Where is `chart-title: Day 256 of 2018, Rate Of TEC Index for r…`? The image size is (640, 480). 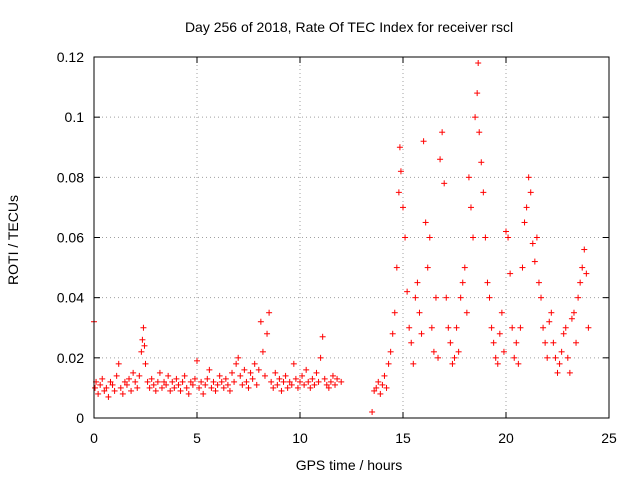
chart-title: Day 256 of 2018, Rate Of TEC Index for r… is located at coordinates (349, 27).